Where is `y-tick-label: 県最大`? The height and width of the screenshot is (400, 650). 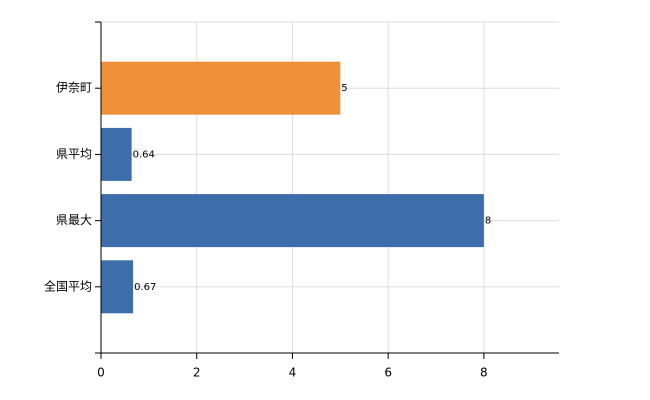 y-tick-label: 県最大 is located at coordinates (74, 220).